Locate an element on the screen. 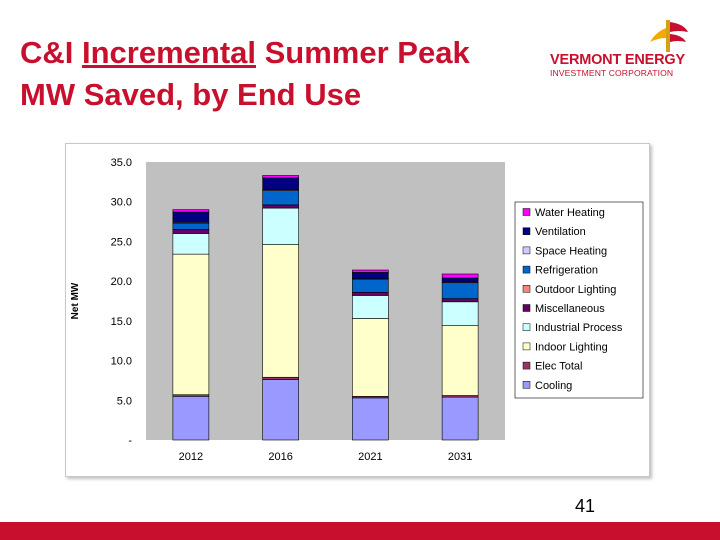 The height and width of the screenshot is (540, 720). sun-sail-logo-icon is located at coordinates (669, 36).